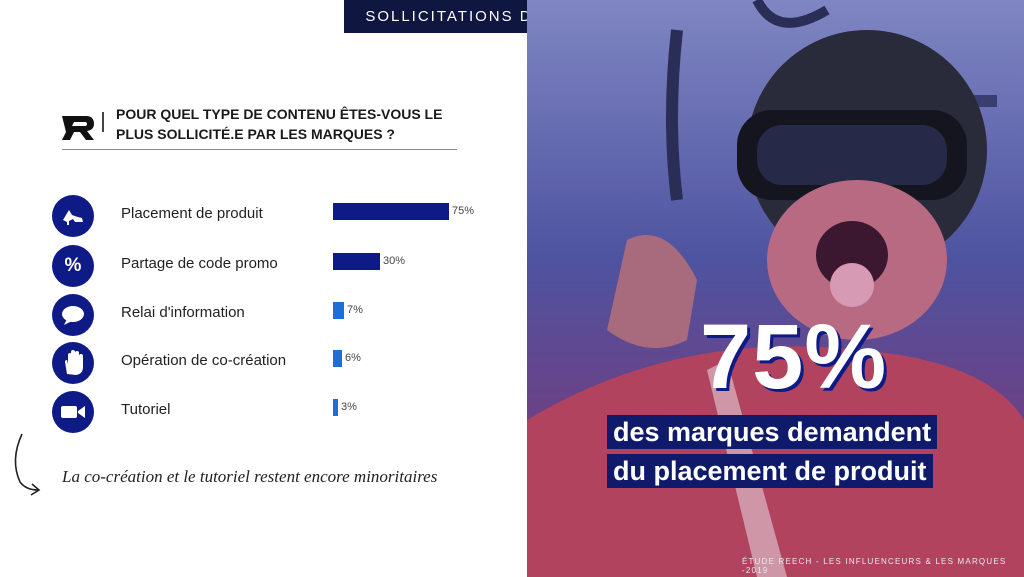 This screenshot has width=1024, height=577. What do you see at coordinates (260, 412) in the screenshot?
I see `chart-row: Tutoriel 3%` at bounding box center [260, 412].